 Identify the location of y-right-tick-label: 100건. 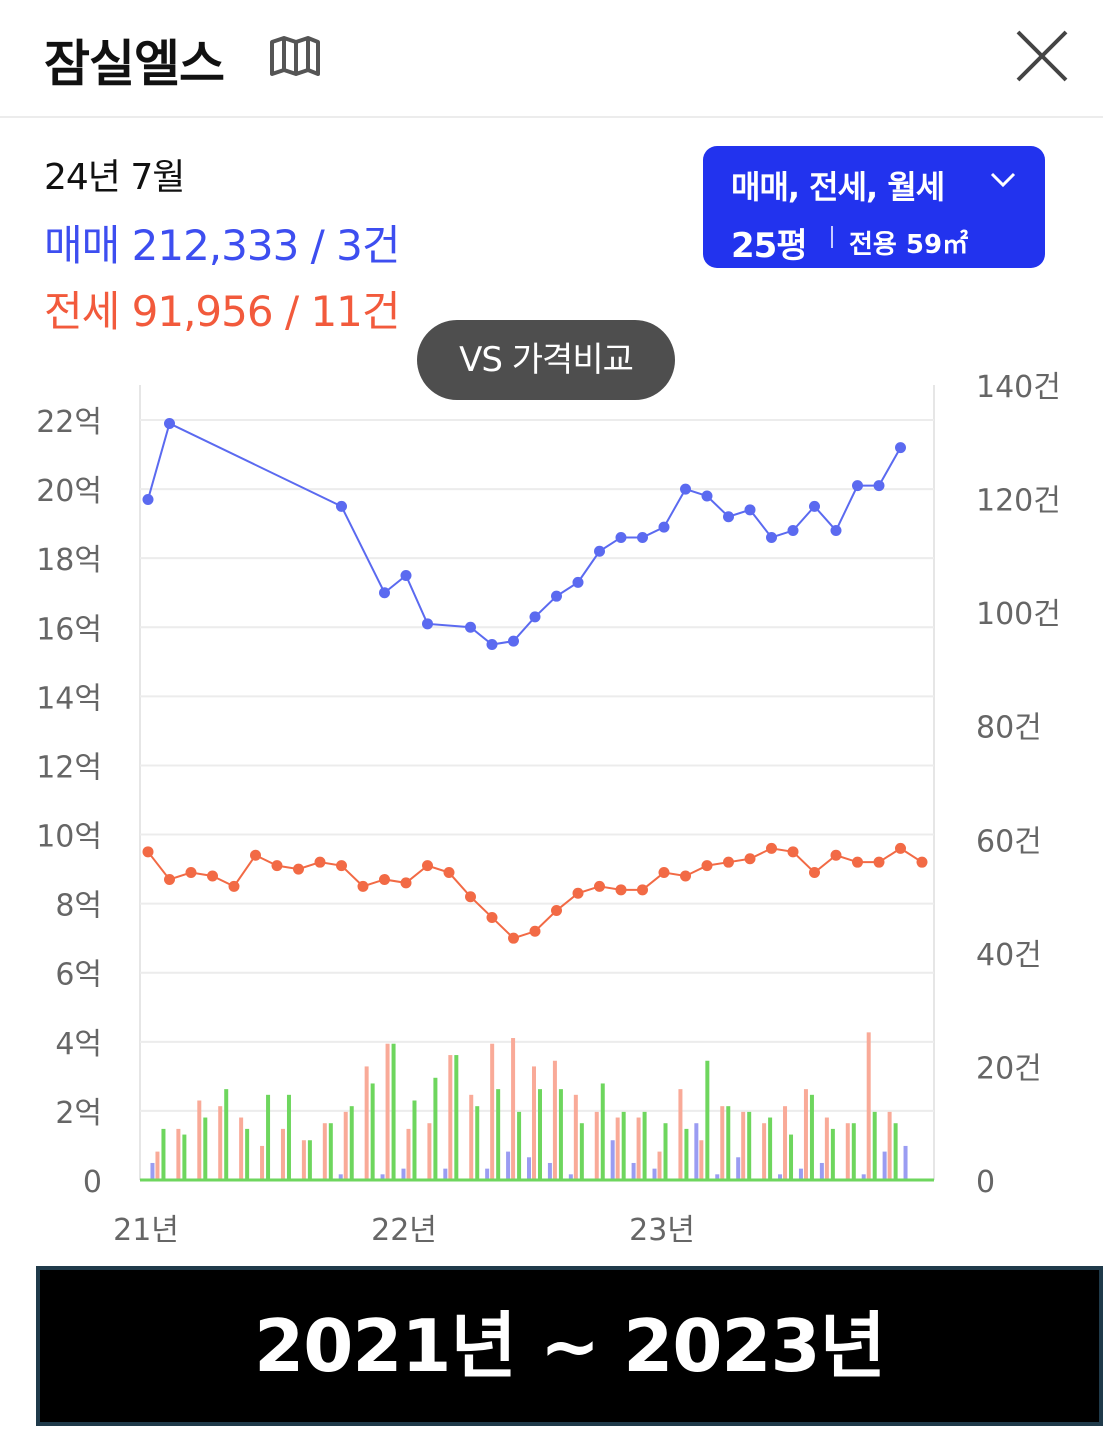
(1018, 614).